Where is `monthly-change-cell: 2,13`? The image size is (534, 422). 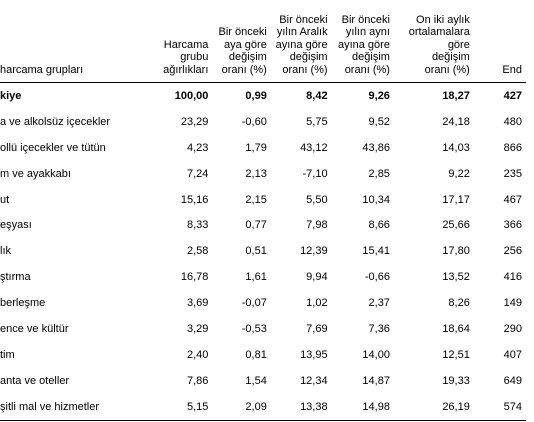
monthly-change-cell: 2,13 is located at coordinates (256, 173).